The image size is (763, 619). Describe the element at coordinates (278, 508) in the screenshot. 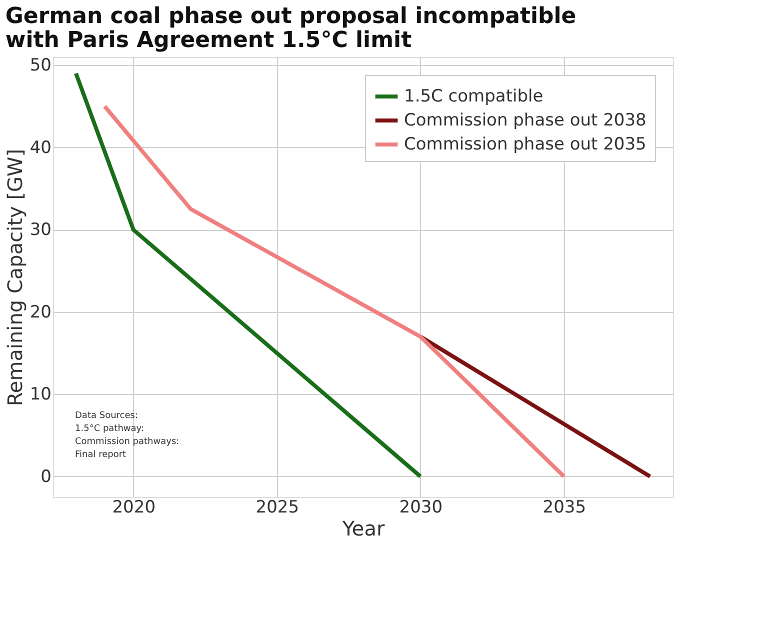

I see `x-tick-label: 2025` at that location.